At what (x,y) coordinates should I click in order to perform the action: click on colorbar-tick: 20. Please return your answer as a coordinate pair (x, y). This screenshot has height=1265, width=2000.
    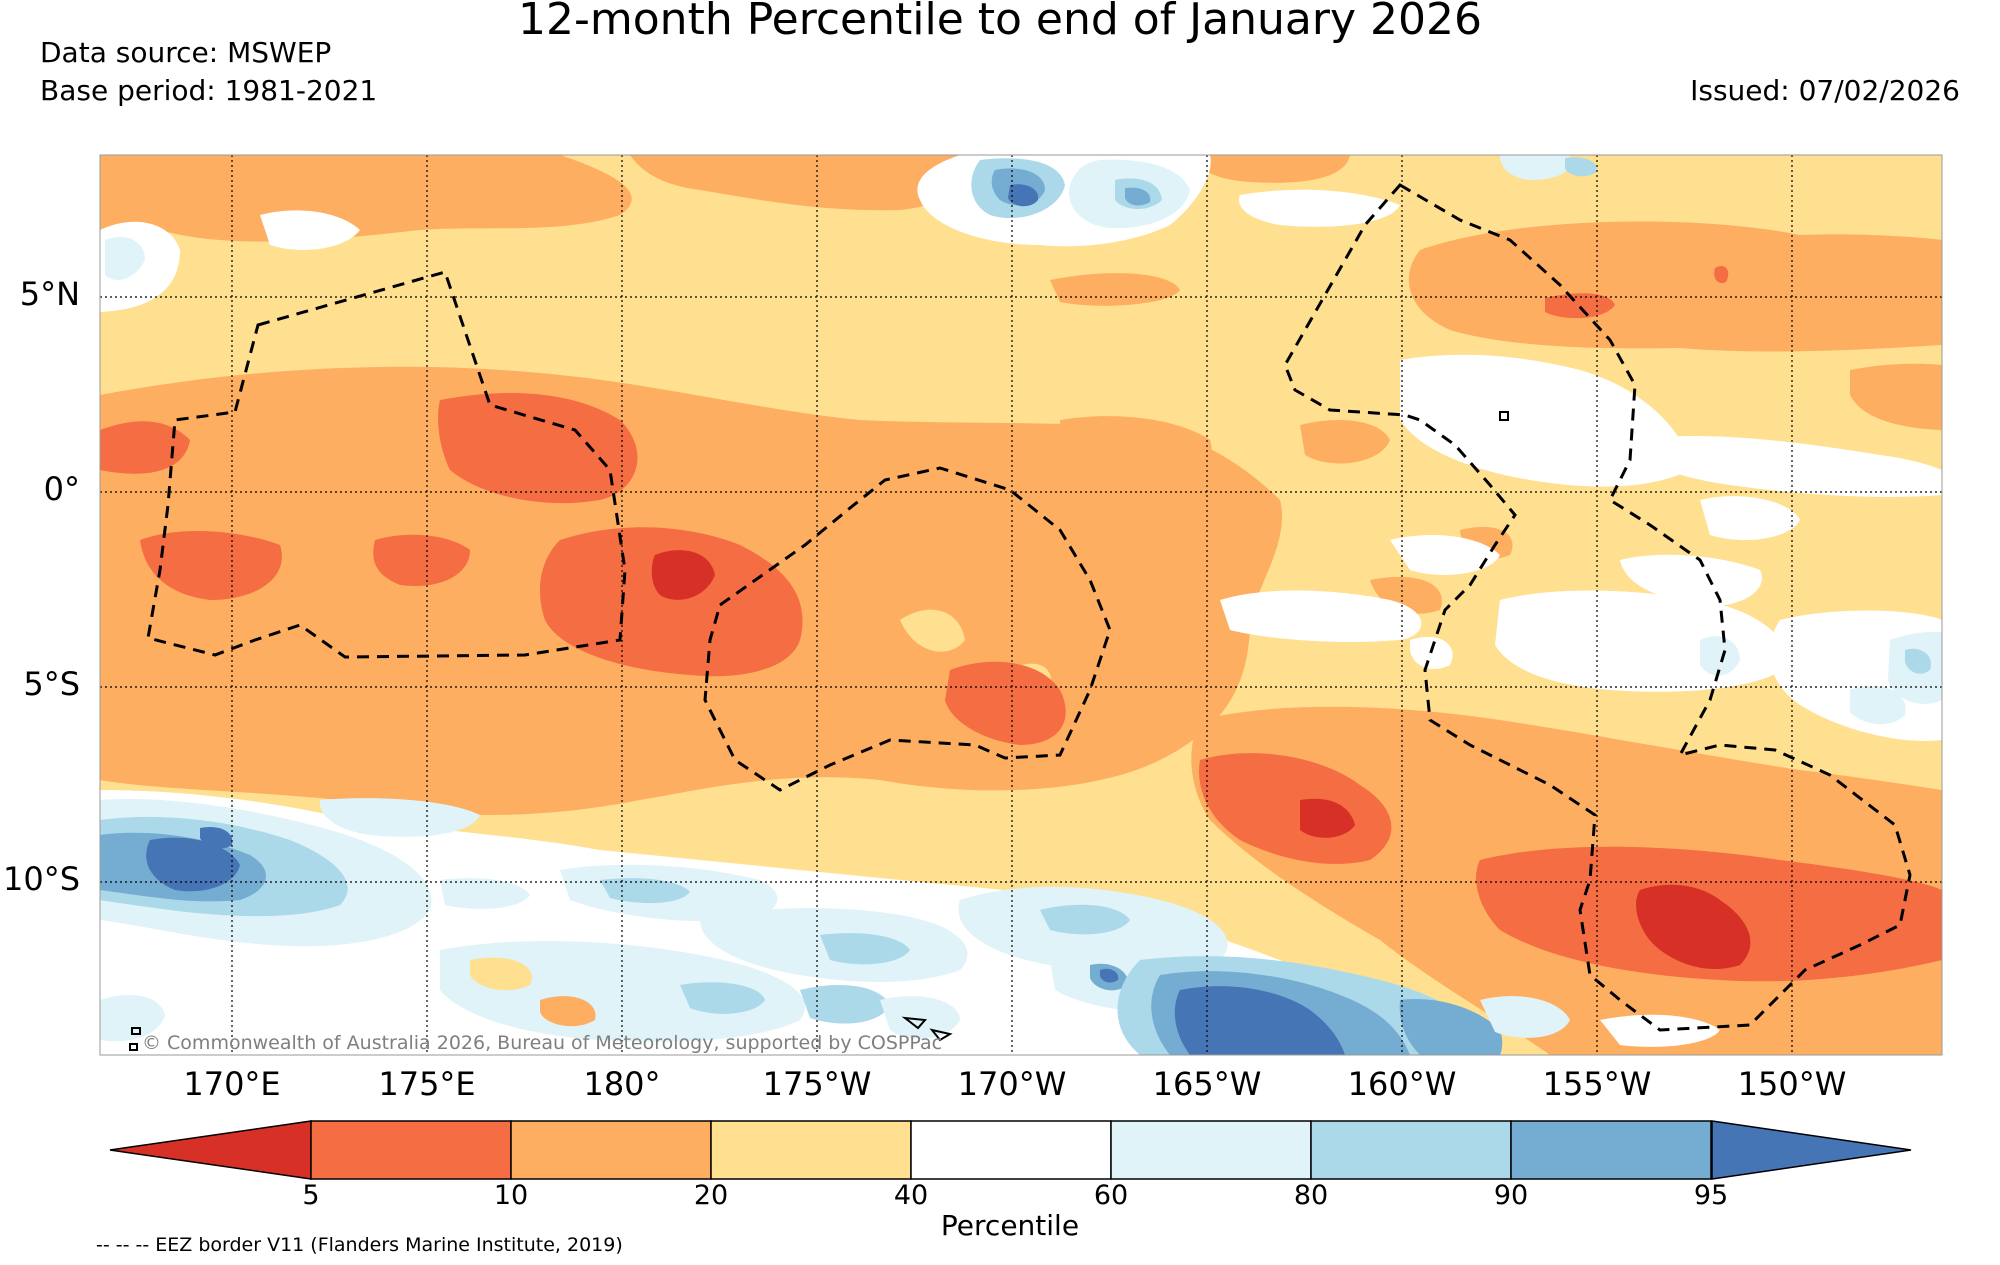
    Looking at the image, I should click on (711, 1195).